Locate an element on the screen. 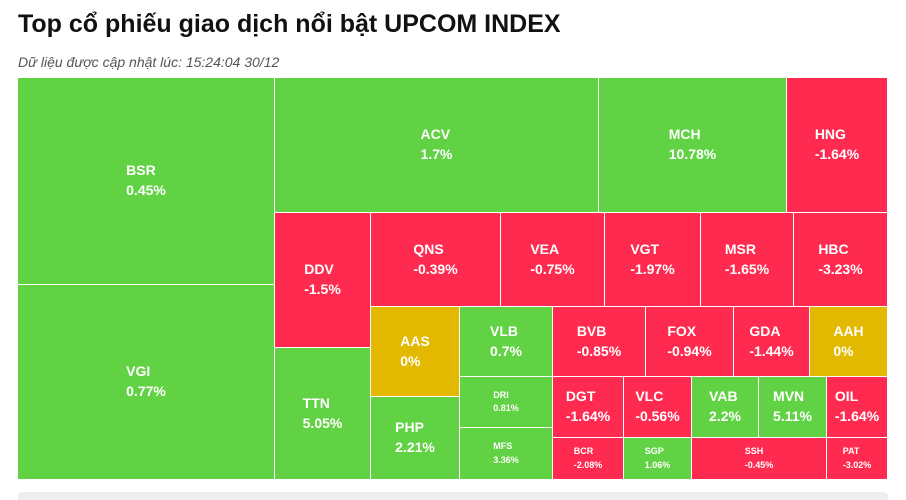 The width and height of the screenshot is (906, 500). change-label: 1.06% is located at coordinates (657, 464).